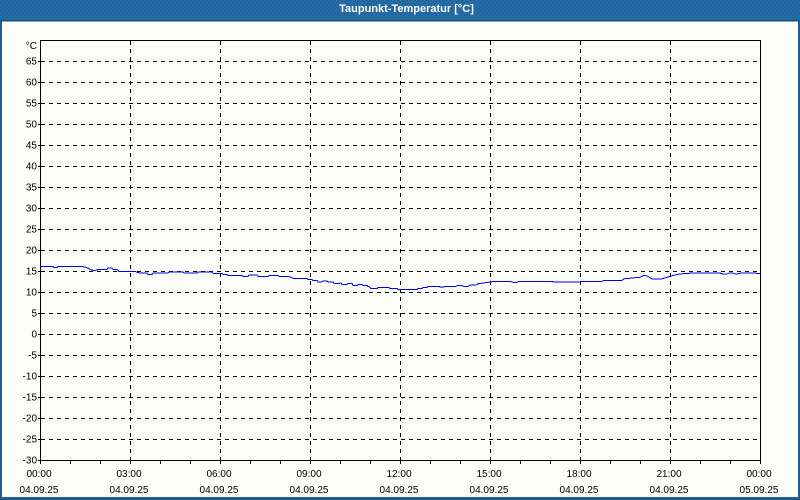 This screenshot has height=500, width=800. I want to click on svg-text: 10, so click(32, 293).